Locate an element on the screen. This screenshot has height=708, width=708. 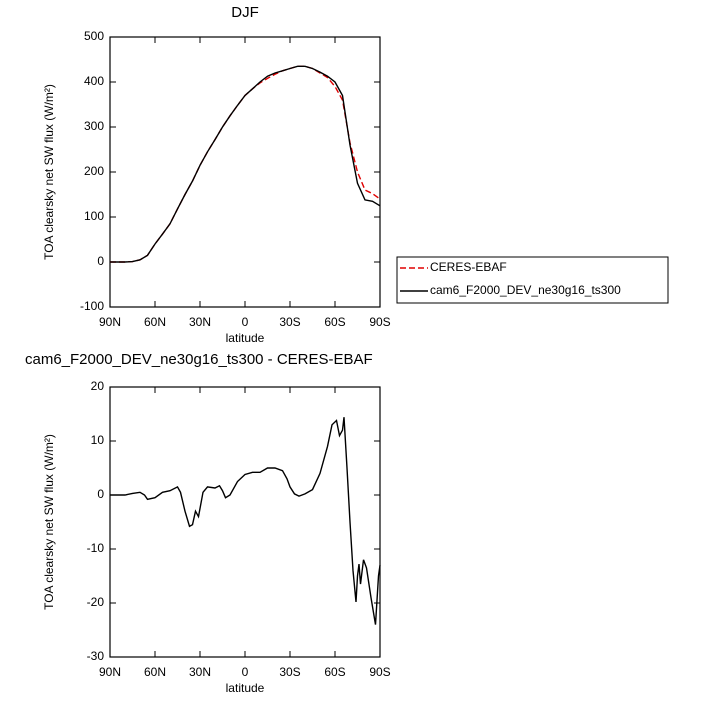
legend-label: cam6_F2000_DEV_ne30g16_ts300 is located at coordinates (525, 290).